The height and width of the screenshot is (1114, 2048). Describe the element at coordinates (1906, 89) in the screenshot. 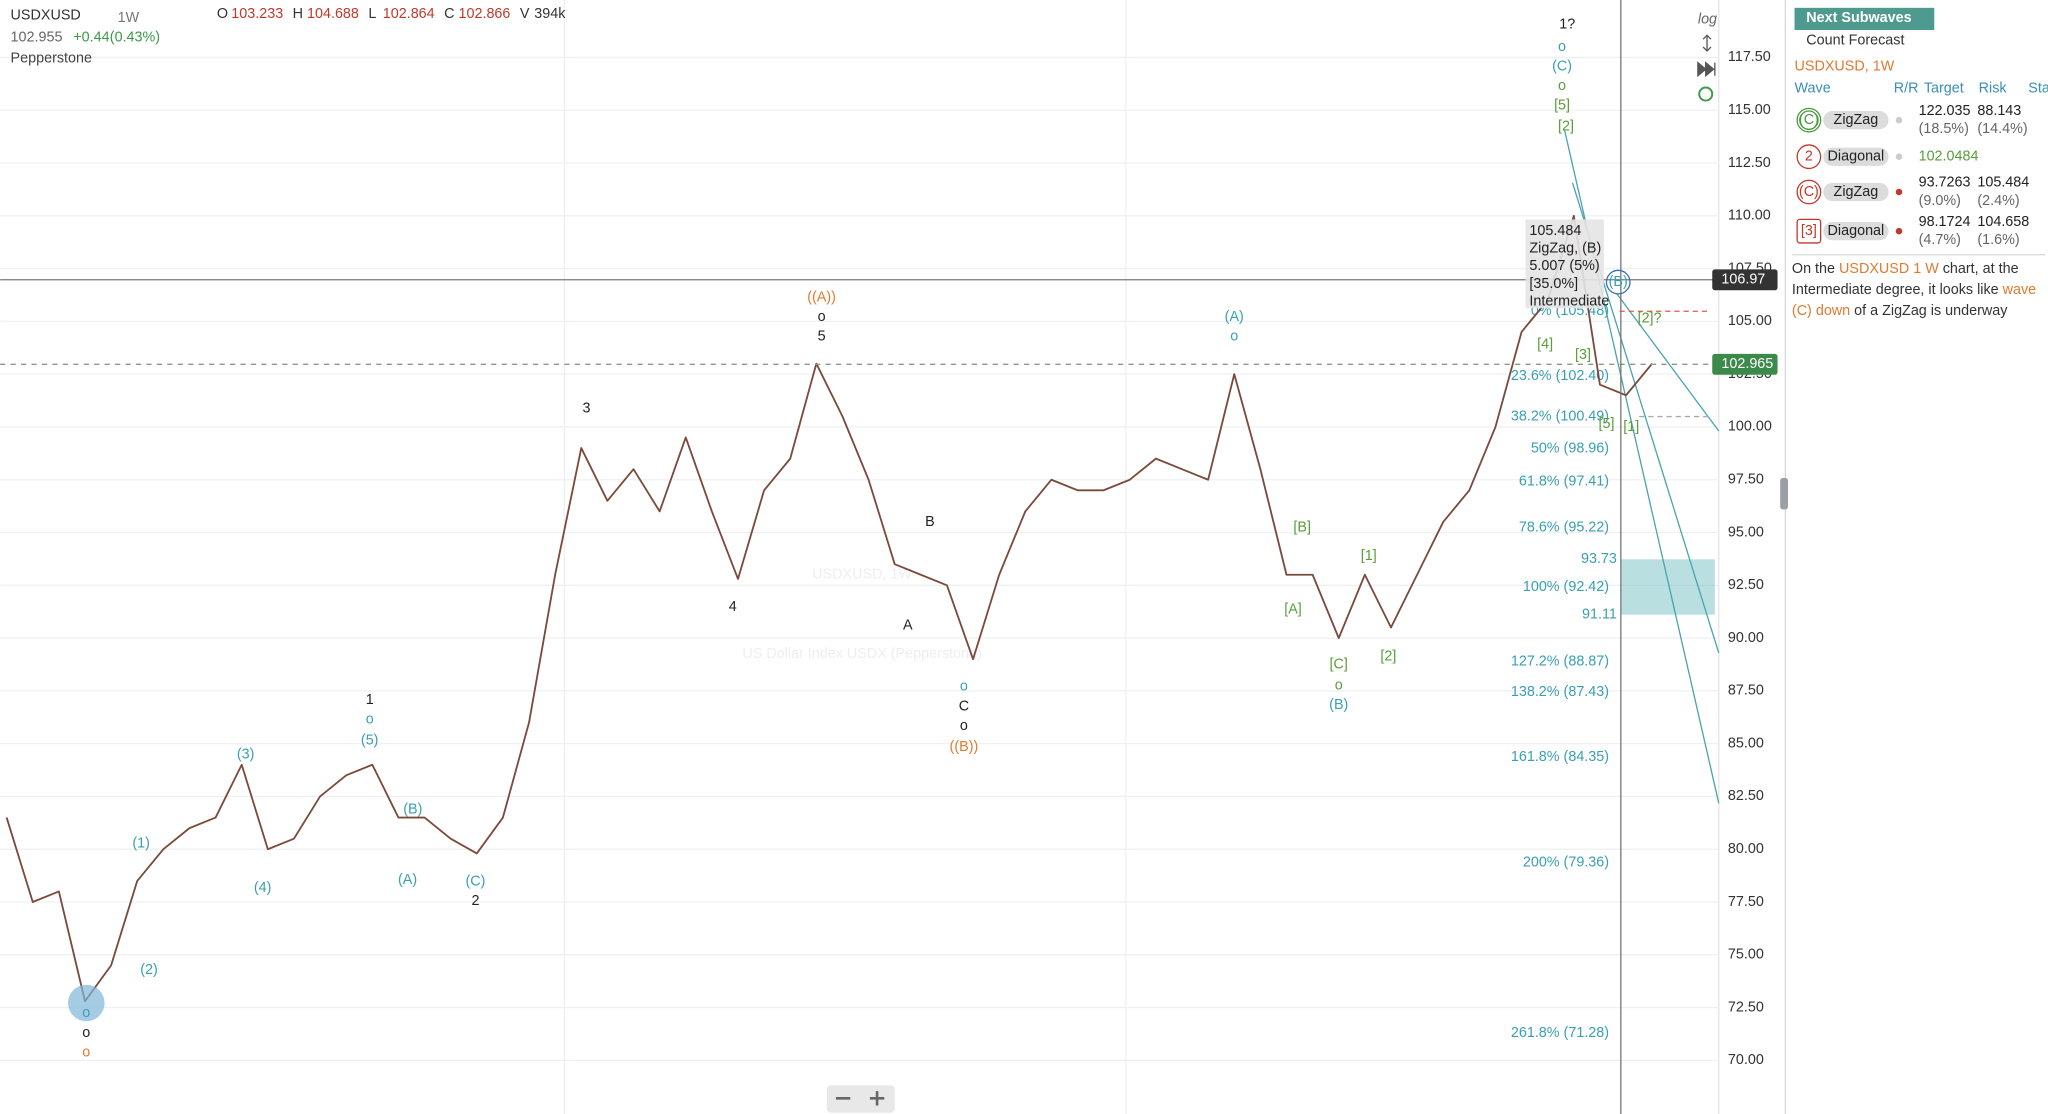

I see `column-header: R/R` at that location.